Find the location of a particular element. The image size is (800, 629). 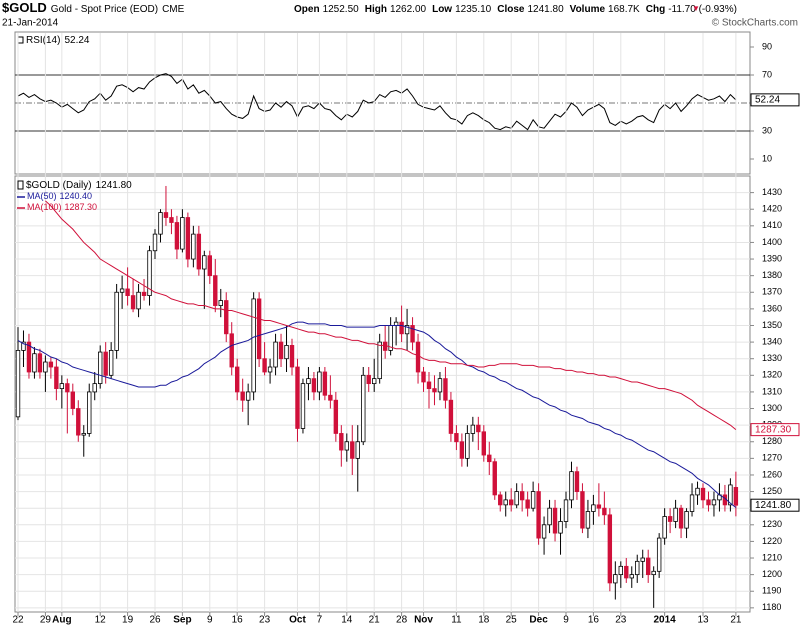

quote-label: Close is located at coordinates (511, 9).